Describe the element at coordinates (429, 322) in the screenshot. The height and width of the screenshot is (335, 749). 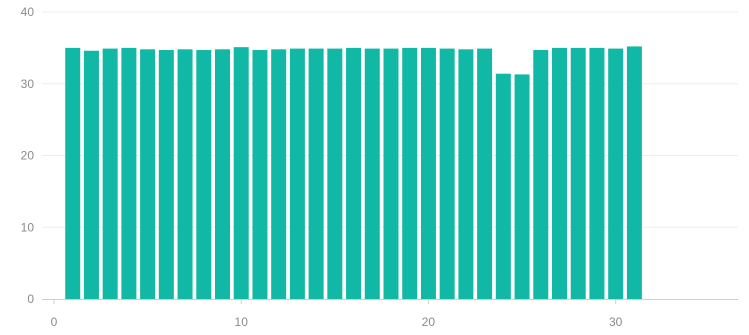
I see `x-tick-label: 20` at that location.